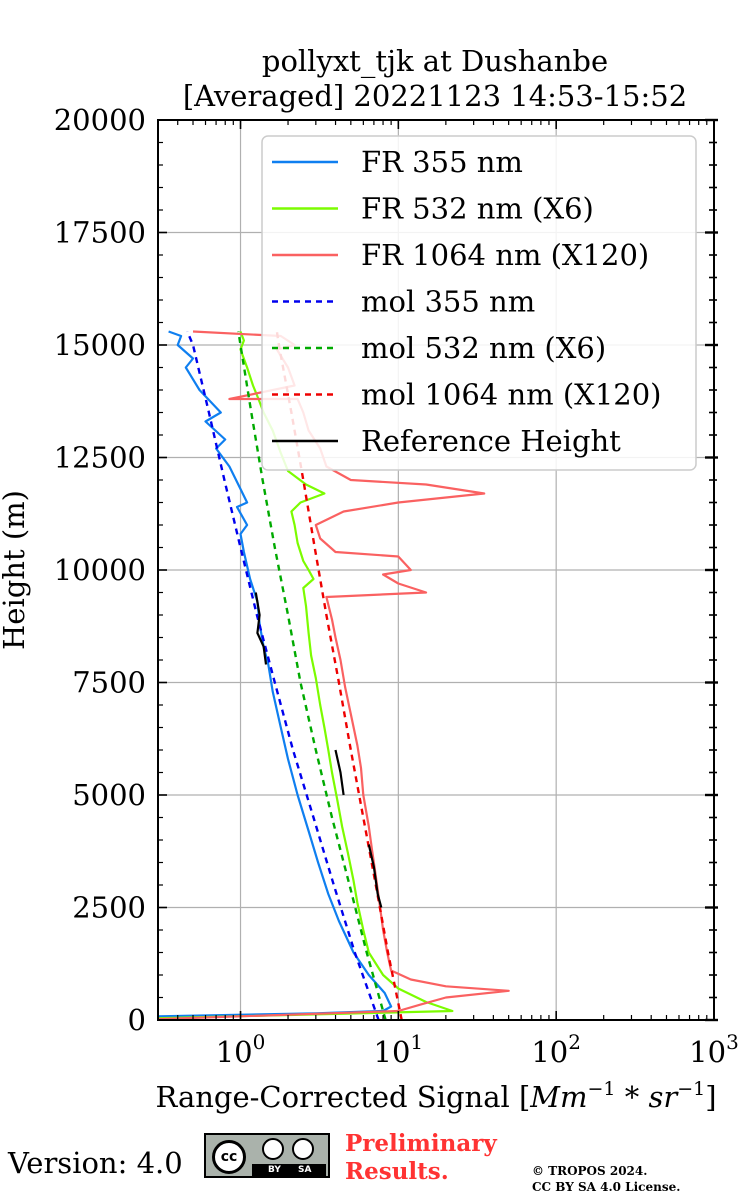 This screenshot has width=750, height=1200. Describe the element at coordinates (511, 395) in the screenshot. I see `legend-label-mol-1064-nm-x120: mol 1064 nm (X120)` at that location.